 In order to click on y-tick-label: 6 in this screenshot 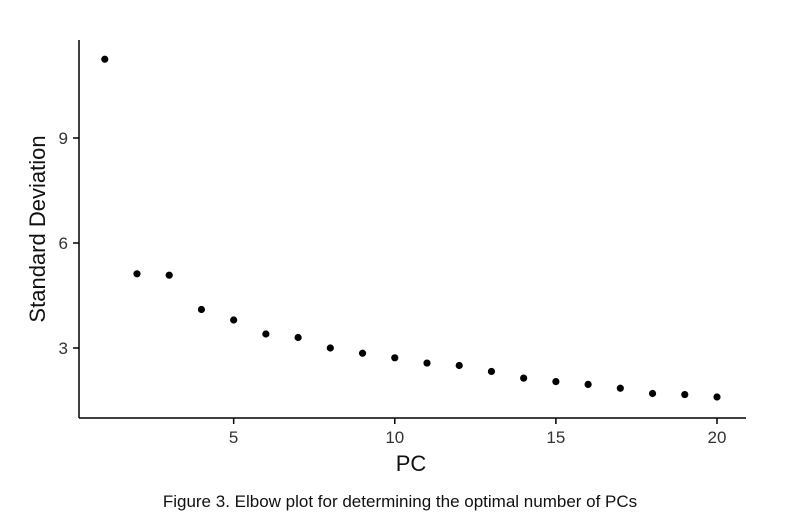, I will do `click(63, 243)`.